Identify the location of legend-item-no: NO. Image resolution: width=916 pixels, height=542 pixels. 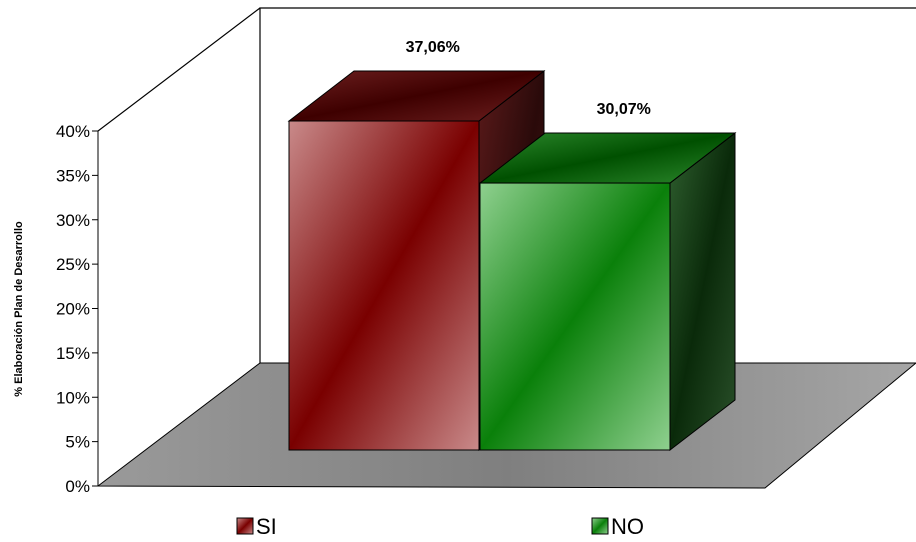
(617, 526).